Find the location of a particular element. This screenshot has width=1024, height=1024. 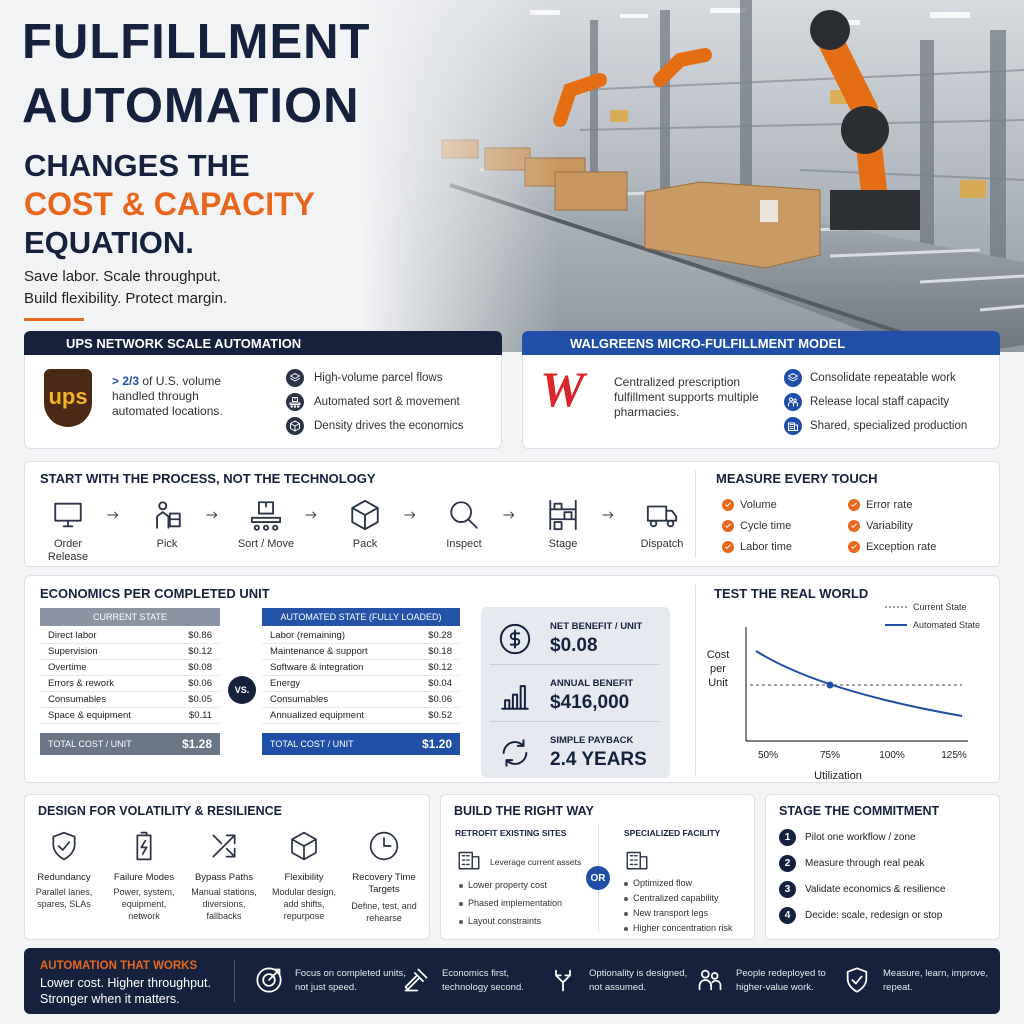

card-title: UPS NETWORK SCALE AUTOMATION is located at coordinates (184, 343).